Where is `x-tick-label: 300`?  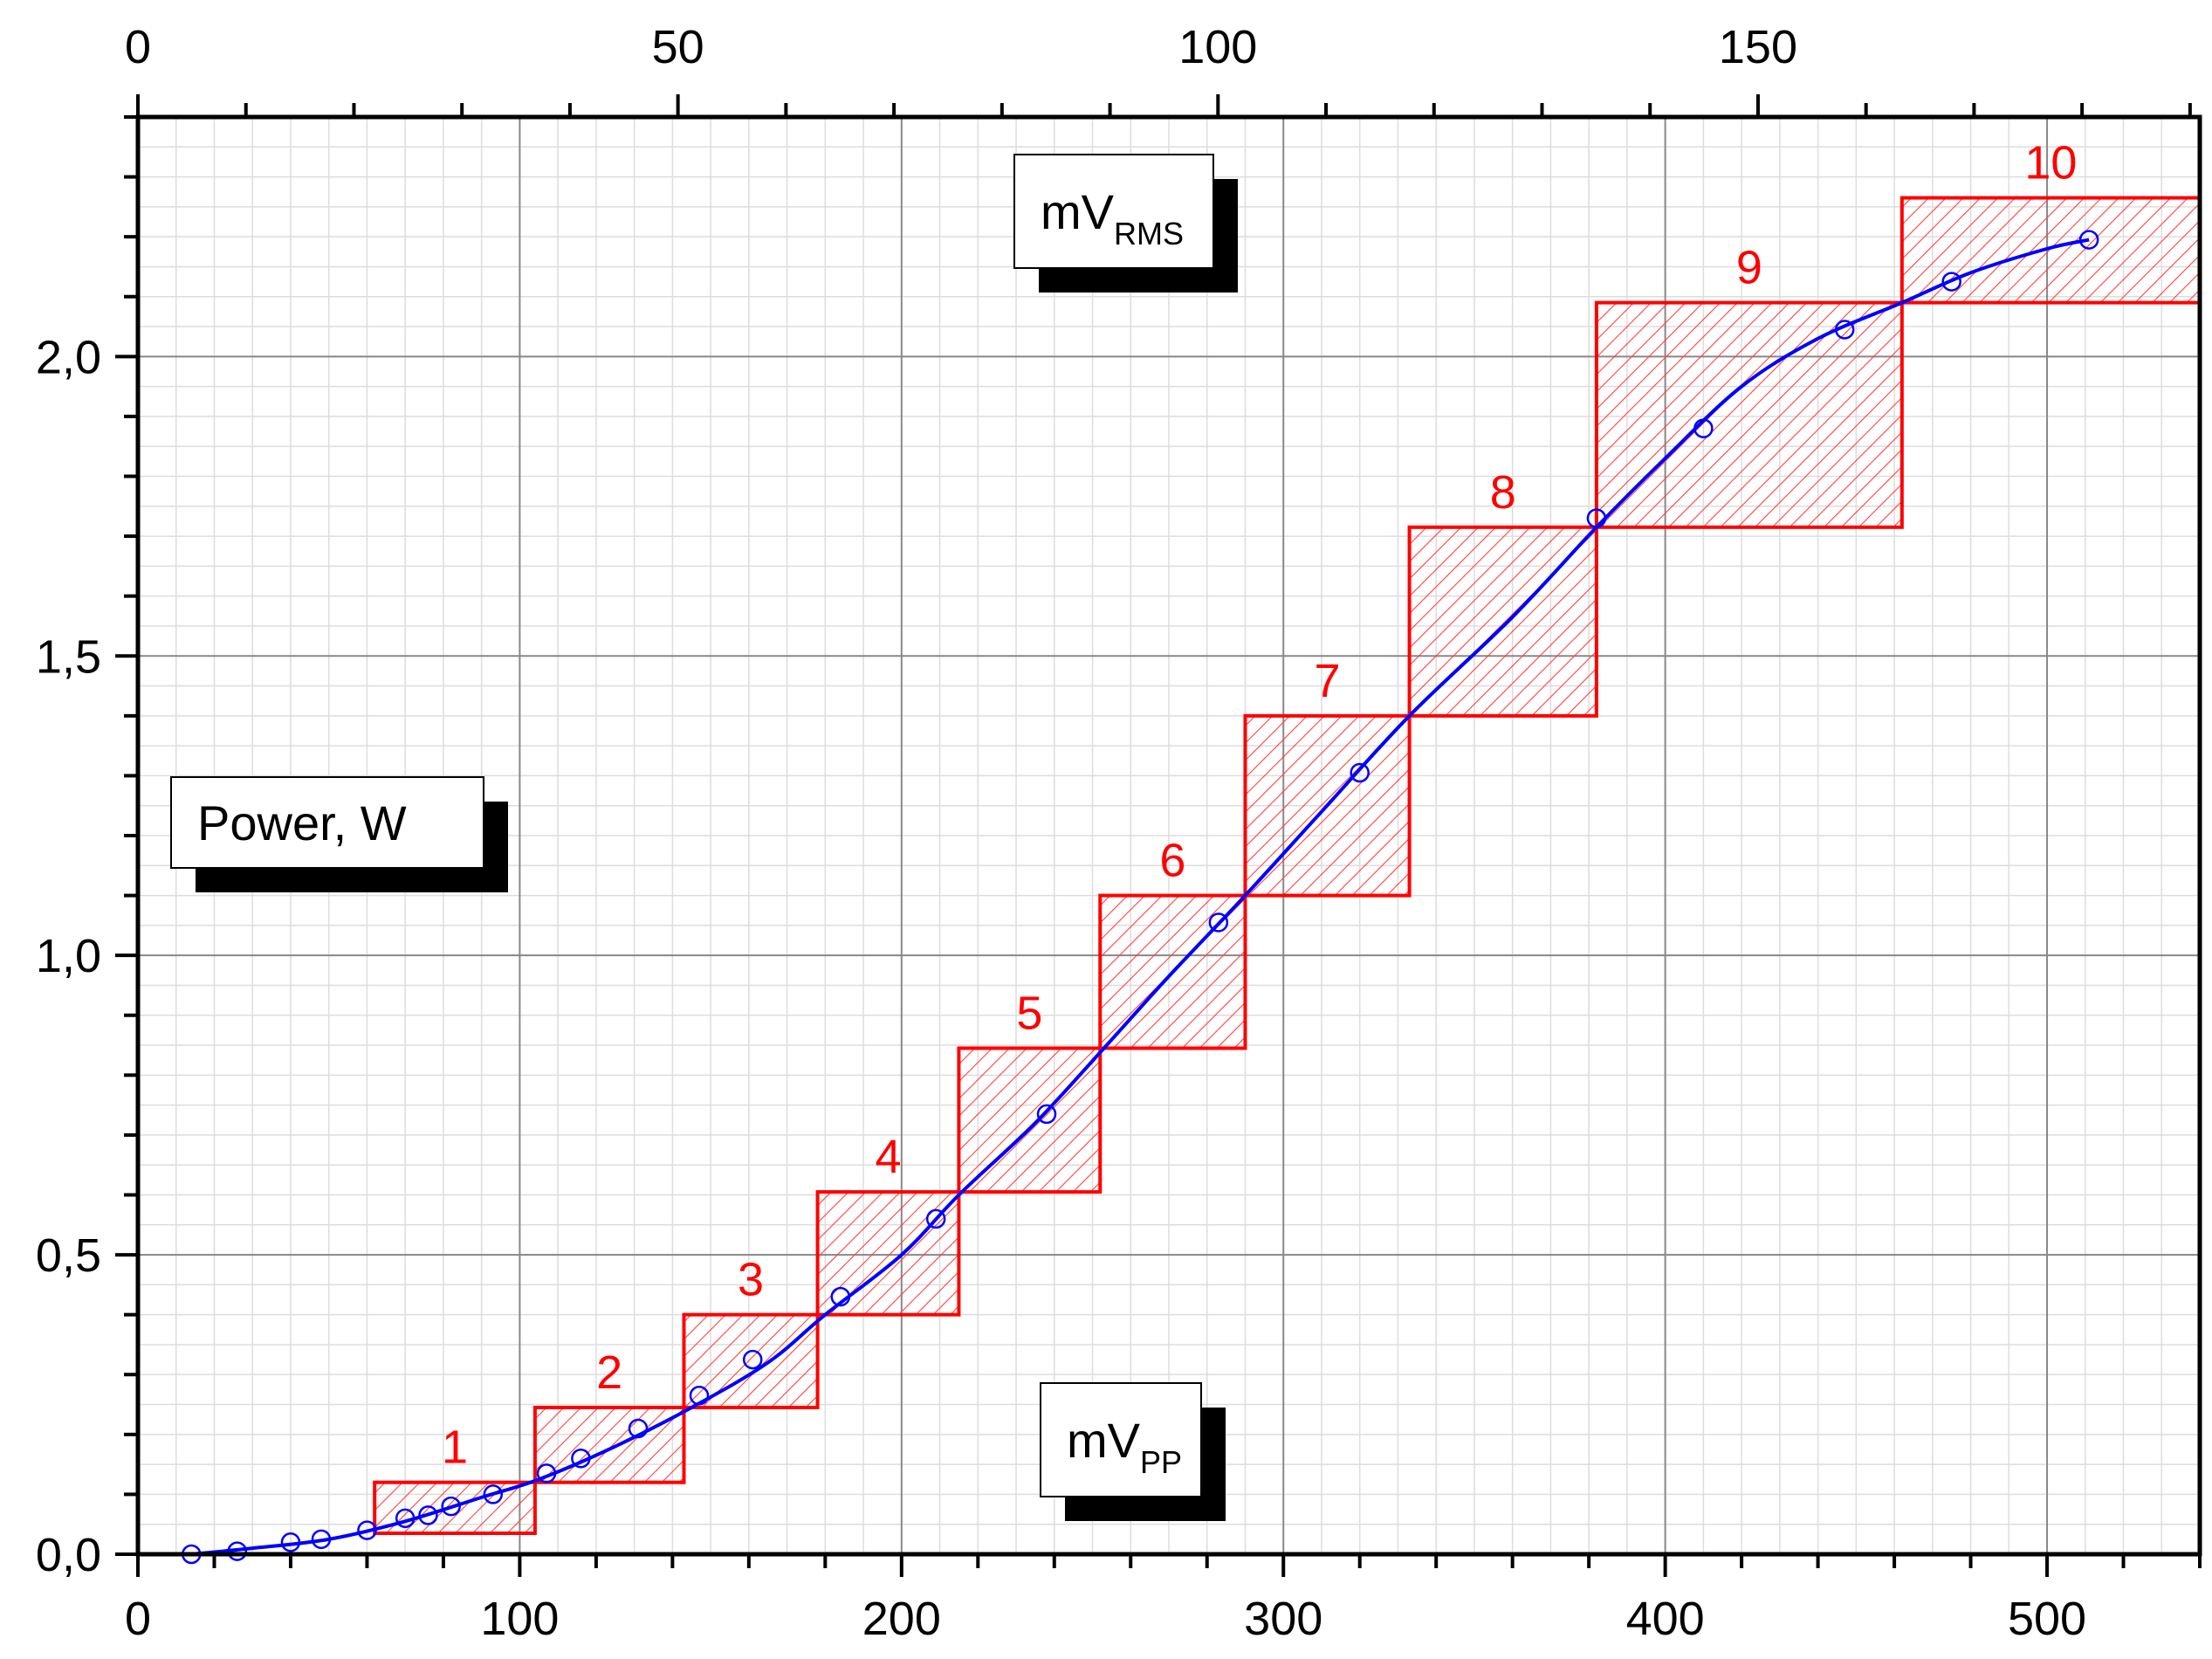 x-tick-label: 300 is located at coordinates (1283, 1619).